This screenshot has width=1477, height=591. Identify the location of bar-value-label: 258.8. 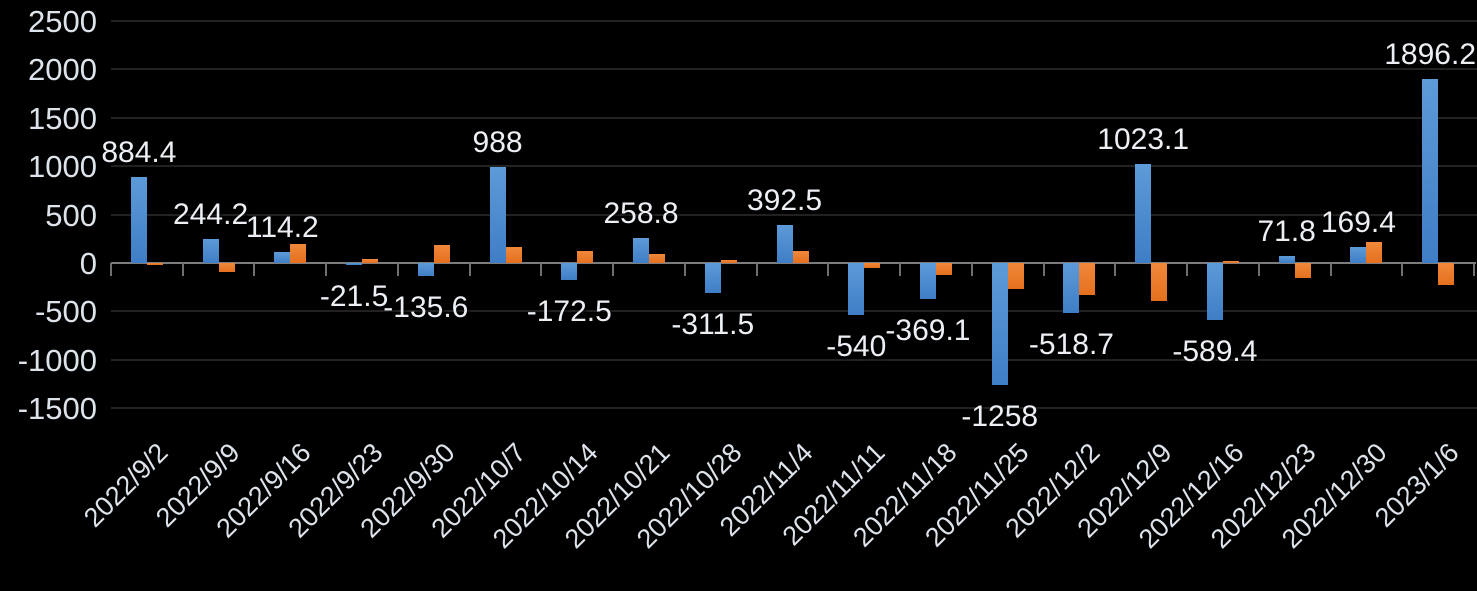
(641, 213).